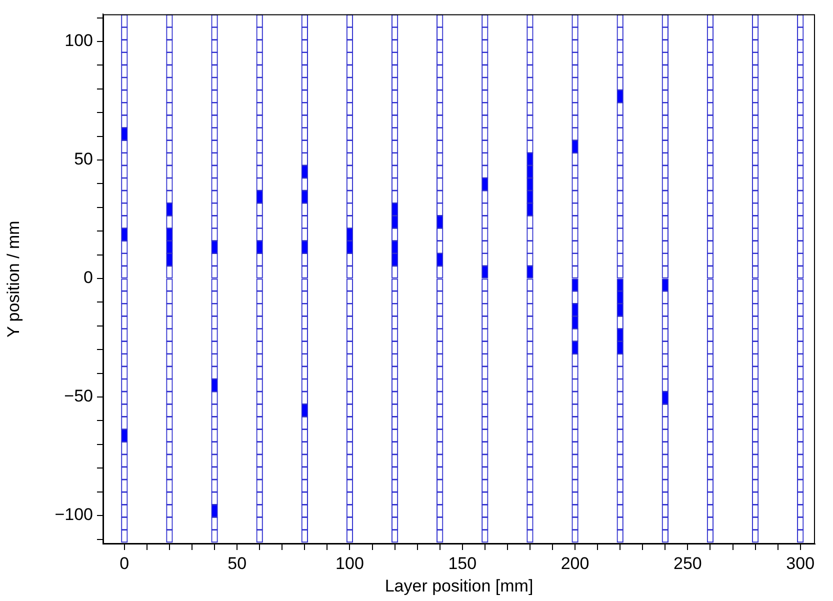  What do you see at coordinates (88, 278) in the screenshot?
I see `y-tick-label: 0` at bounding box center [88, 278].